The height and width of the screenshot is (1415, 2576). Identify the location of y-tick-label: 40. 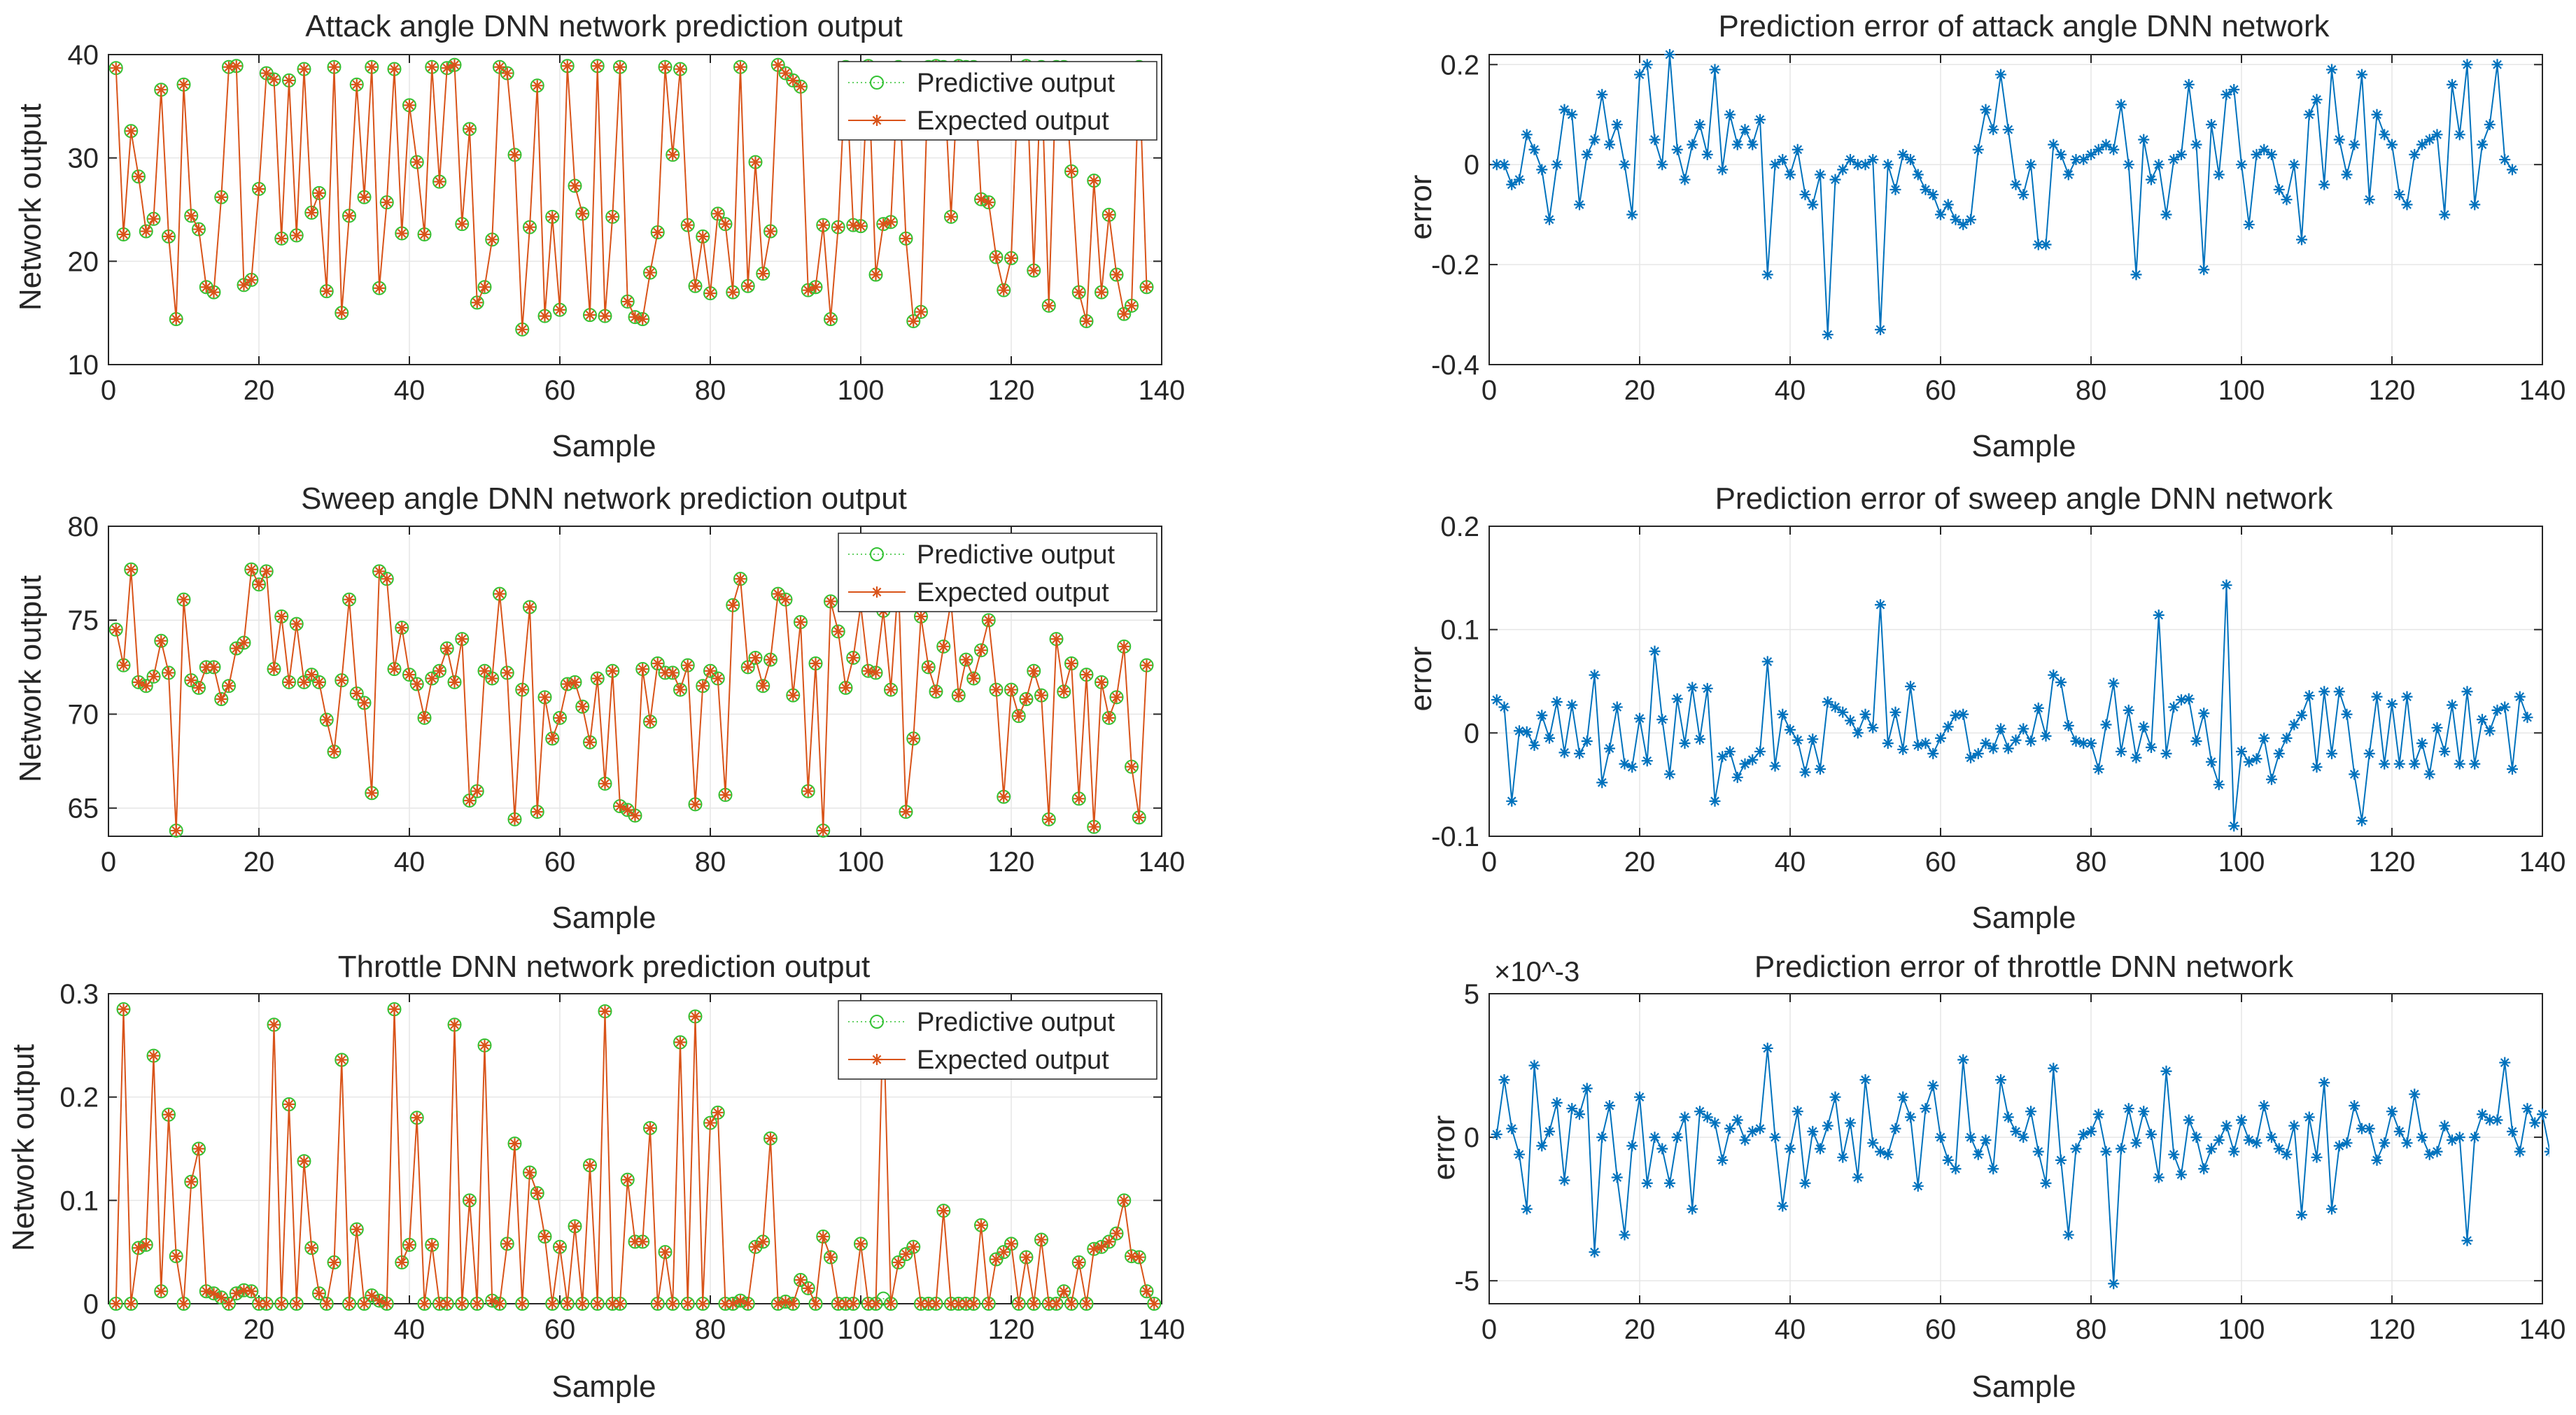
(83, 55).